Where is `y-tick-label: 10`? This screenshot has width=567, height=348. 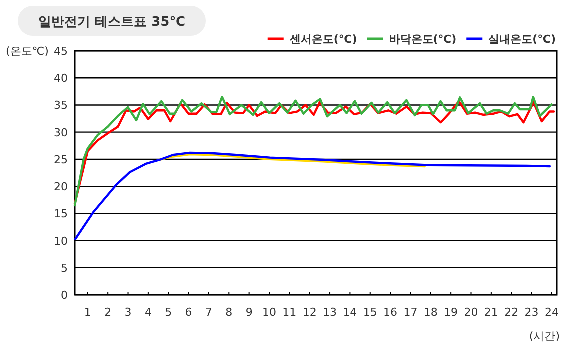
y-tick-label: 10 is located at coordinates (61, 241).